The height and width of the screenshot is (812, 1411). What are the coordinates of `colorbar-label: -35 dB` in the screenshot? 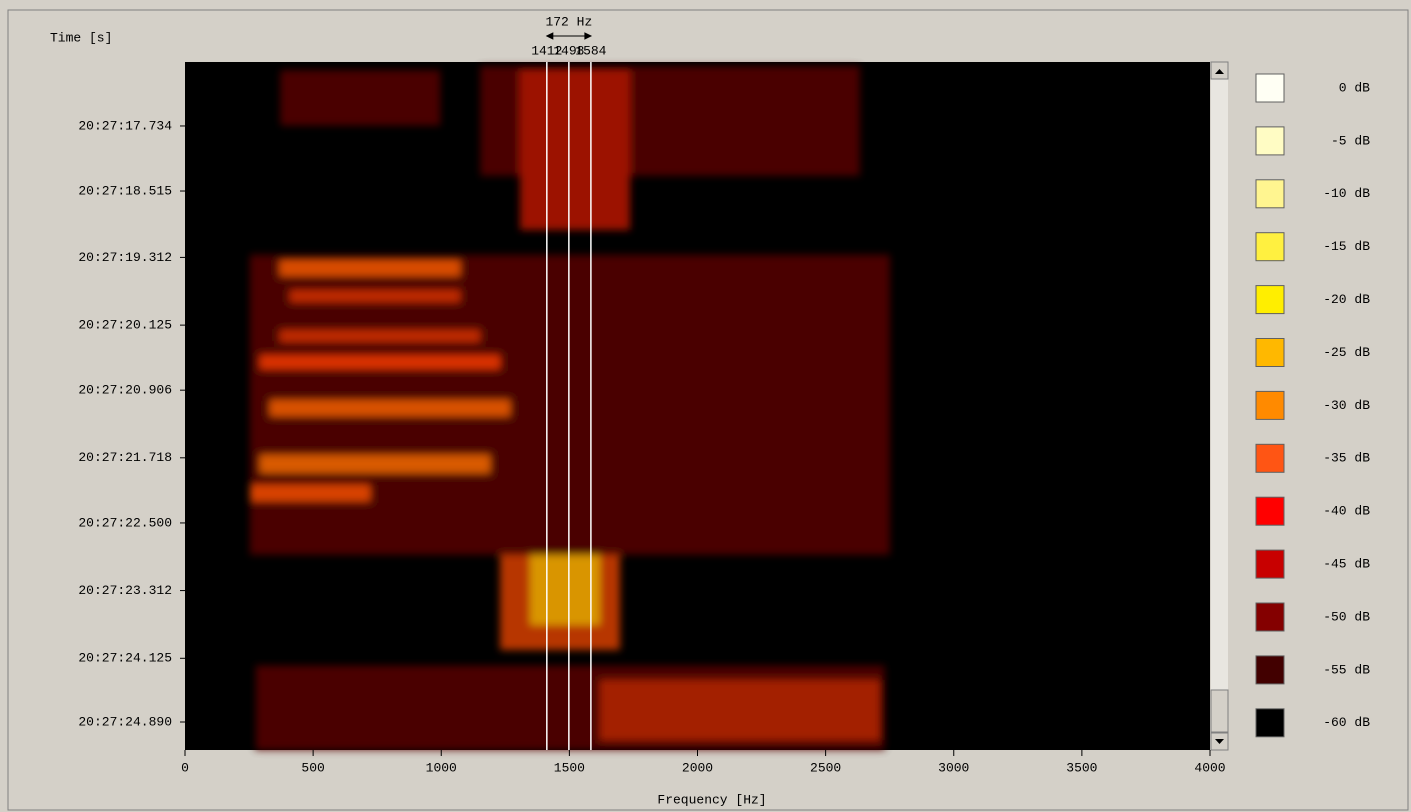 It's located at (1346, 458).